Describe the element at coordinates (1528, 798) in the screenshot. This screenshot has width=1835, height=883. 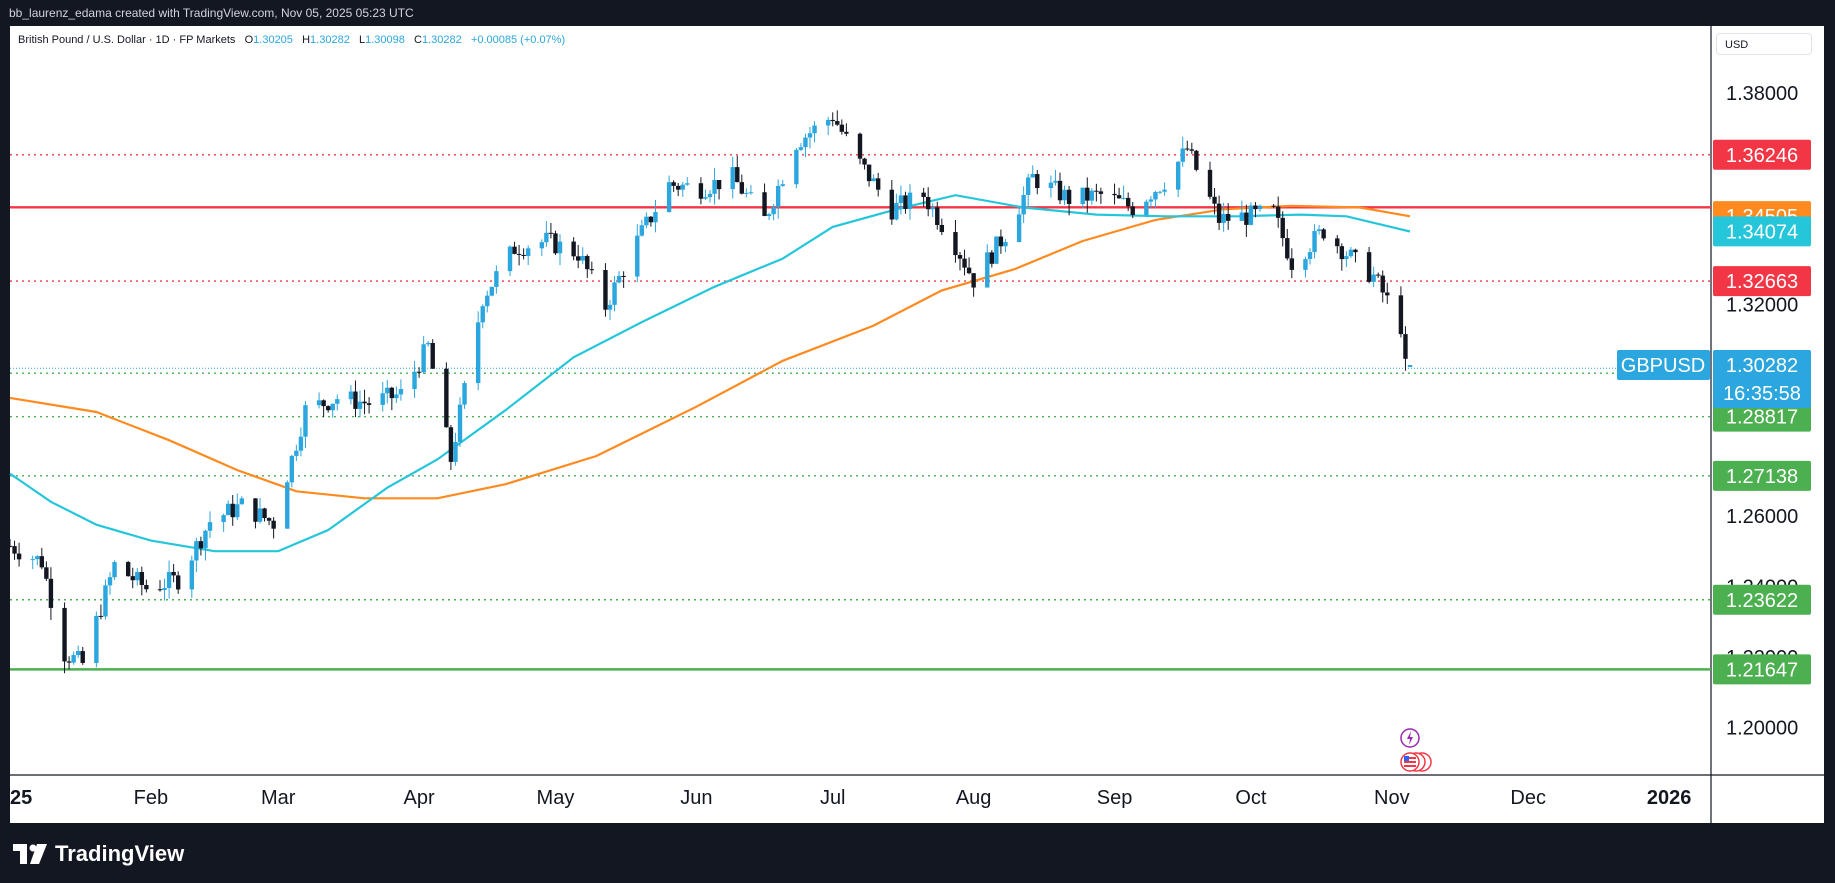
I see `x-tick-label-11: Dec` at that location.